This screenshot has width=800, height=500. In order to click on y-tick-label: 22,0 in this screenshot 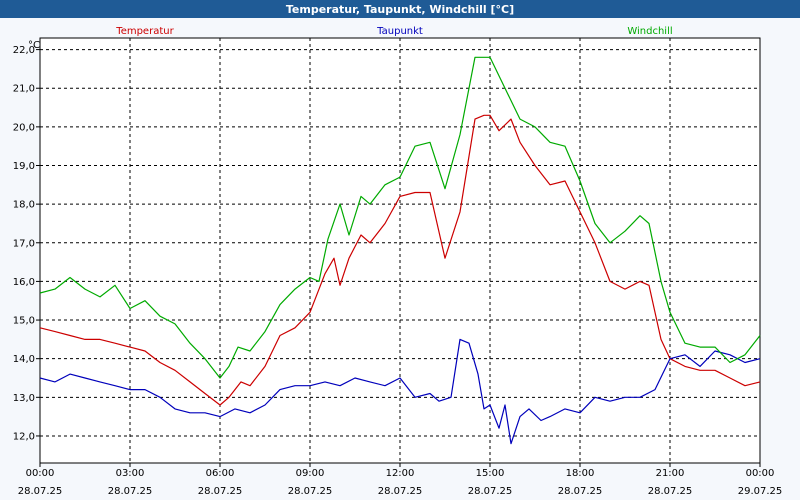, I will do `click(24, 50)`.